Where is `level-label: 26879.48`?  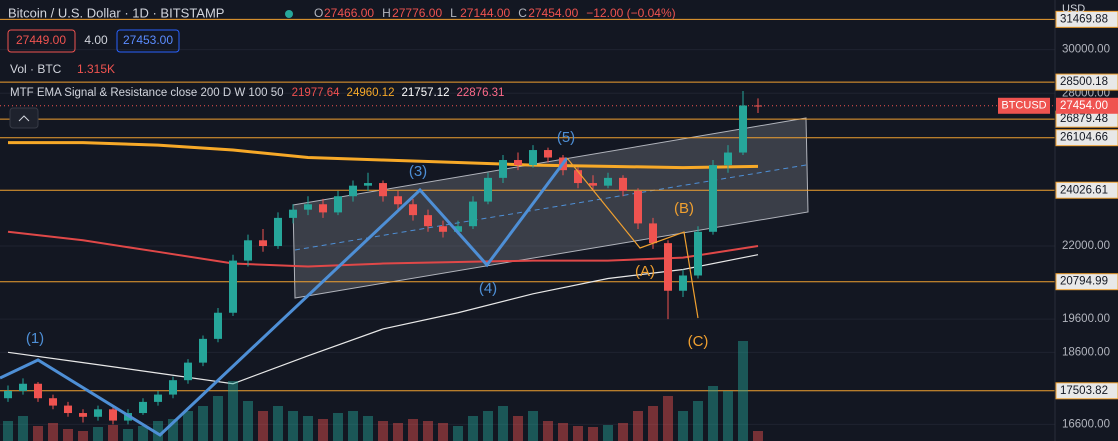
level-label: 26879.48 is located at coordinates (1084, 119).